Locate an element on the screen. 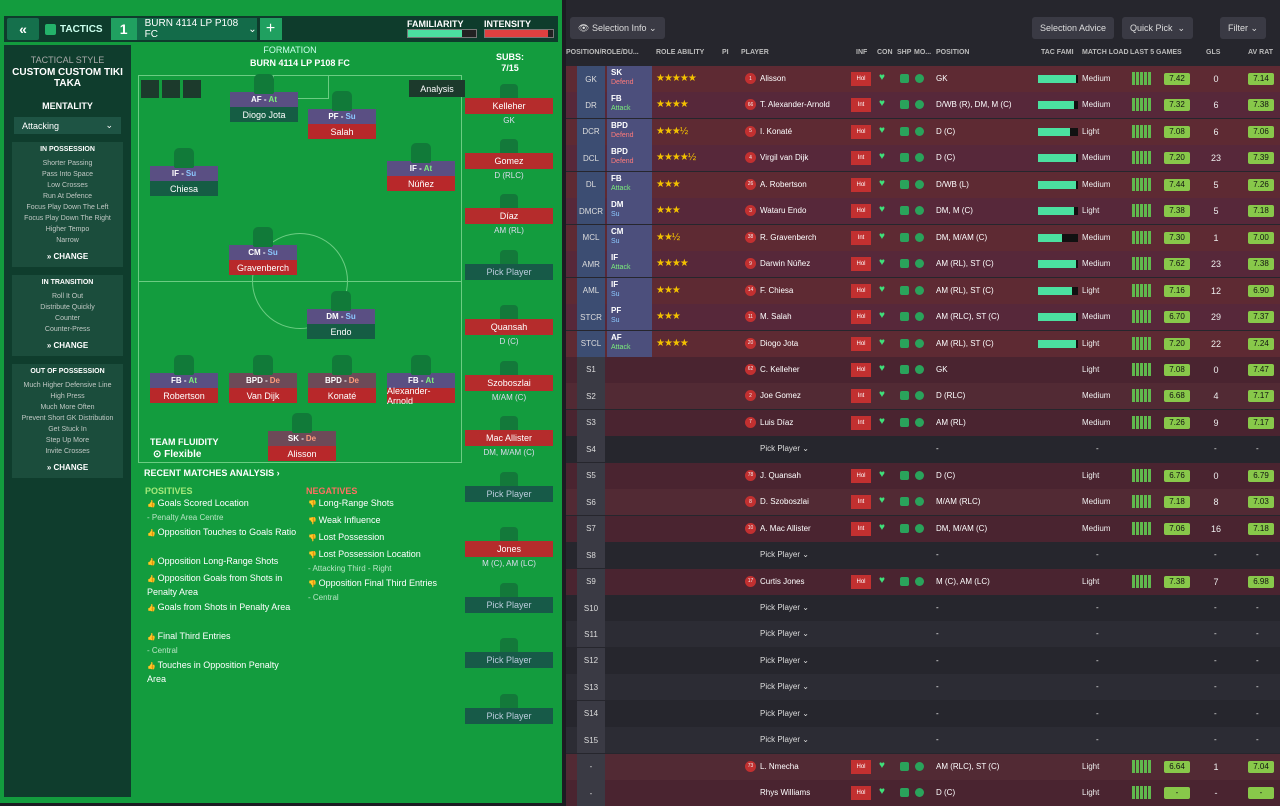 The image size is (1280, 806). player-view-icon is located at coordinates (150, 89).